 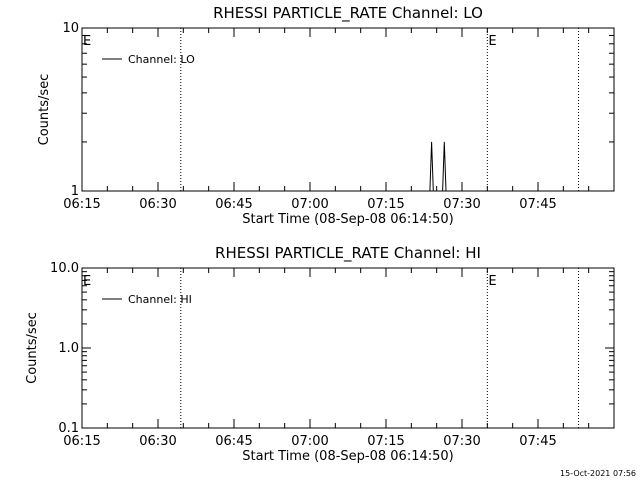 I want to click on y-tick-label: 0.1, so click(x=68, y=428).